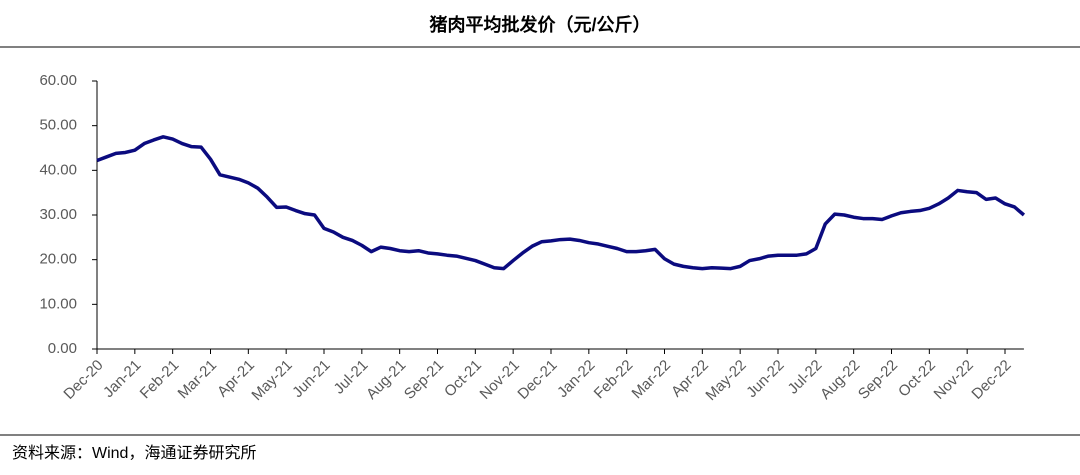  I want to click on x-tick-label: Dec-21, so click(537, 380).